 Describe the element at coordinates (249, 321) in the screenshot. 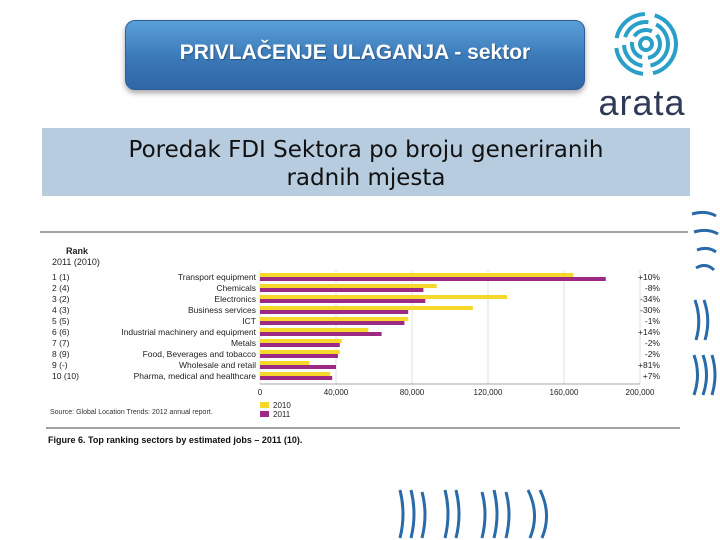

I see `category-label: ICT` at that location.